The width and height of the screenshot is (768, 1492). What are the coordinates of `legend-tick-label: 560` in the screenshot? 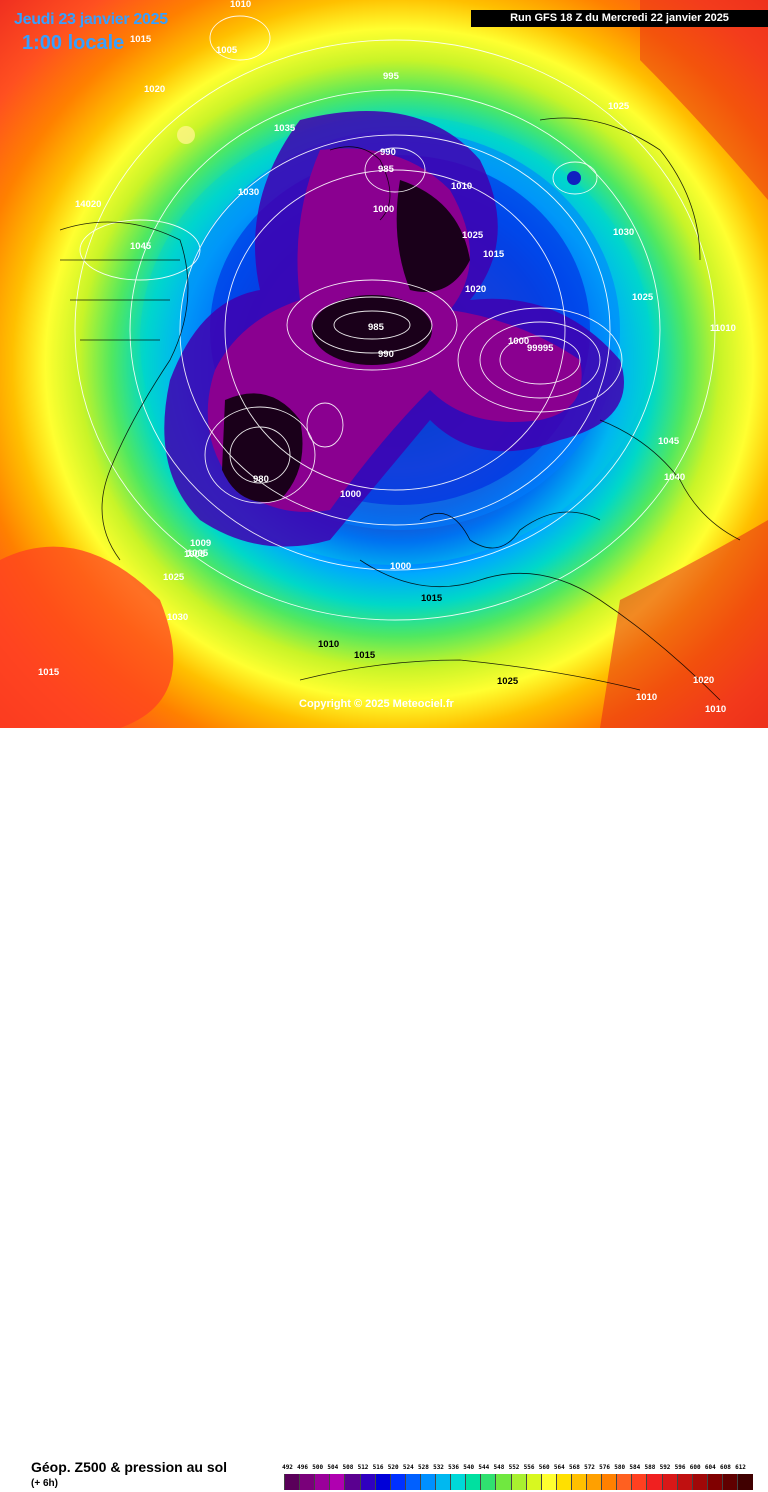 It's located at (544, 1467).